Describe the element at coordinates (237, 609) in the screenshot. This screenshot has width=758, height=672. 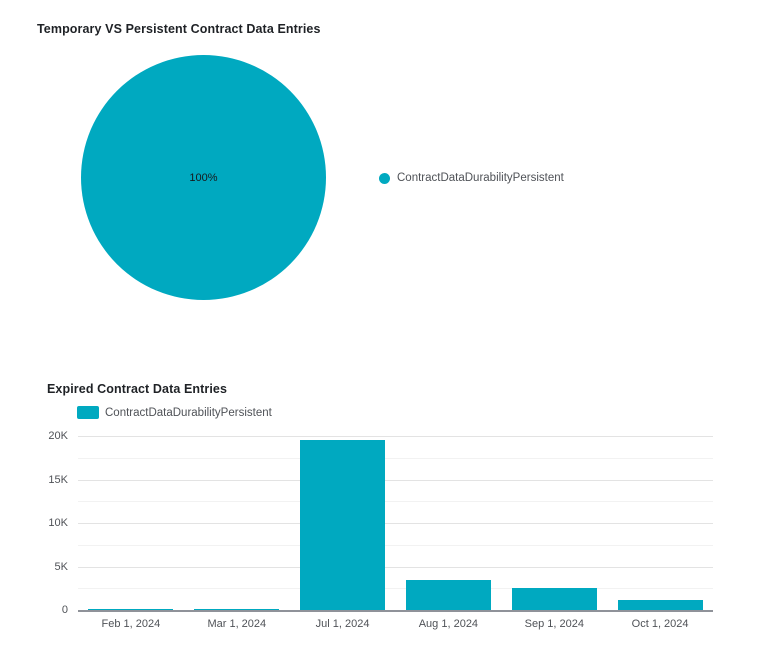
I see `bar-mar-1-2024` at that location.